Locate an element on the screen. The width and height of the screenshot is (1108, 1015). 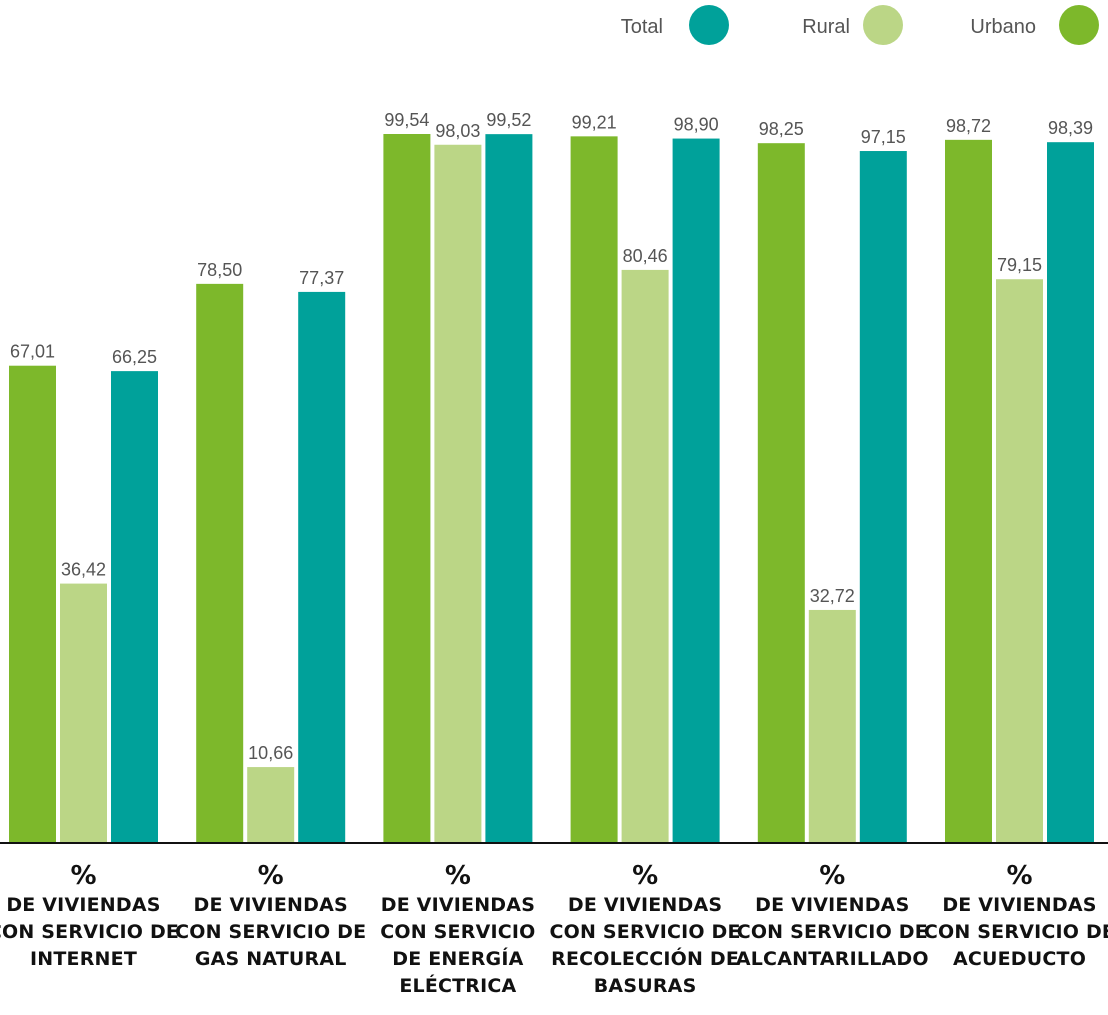
legend-swatch-total is located at coordinates (709, 25).